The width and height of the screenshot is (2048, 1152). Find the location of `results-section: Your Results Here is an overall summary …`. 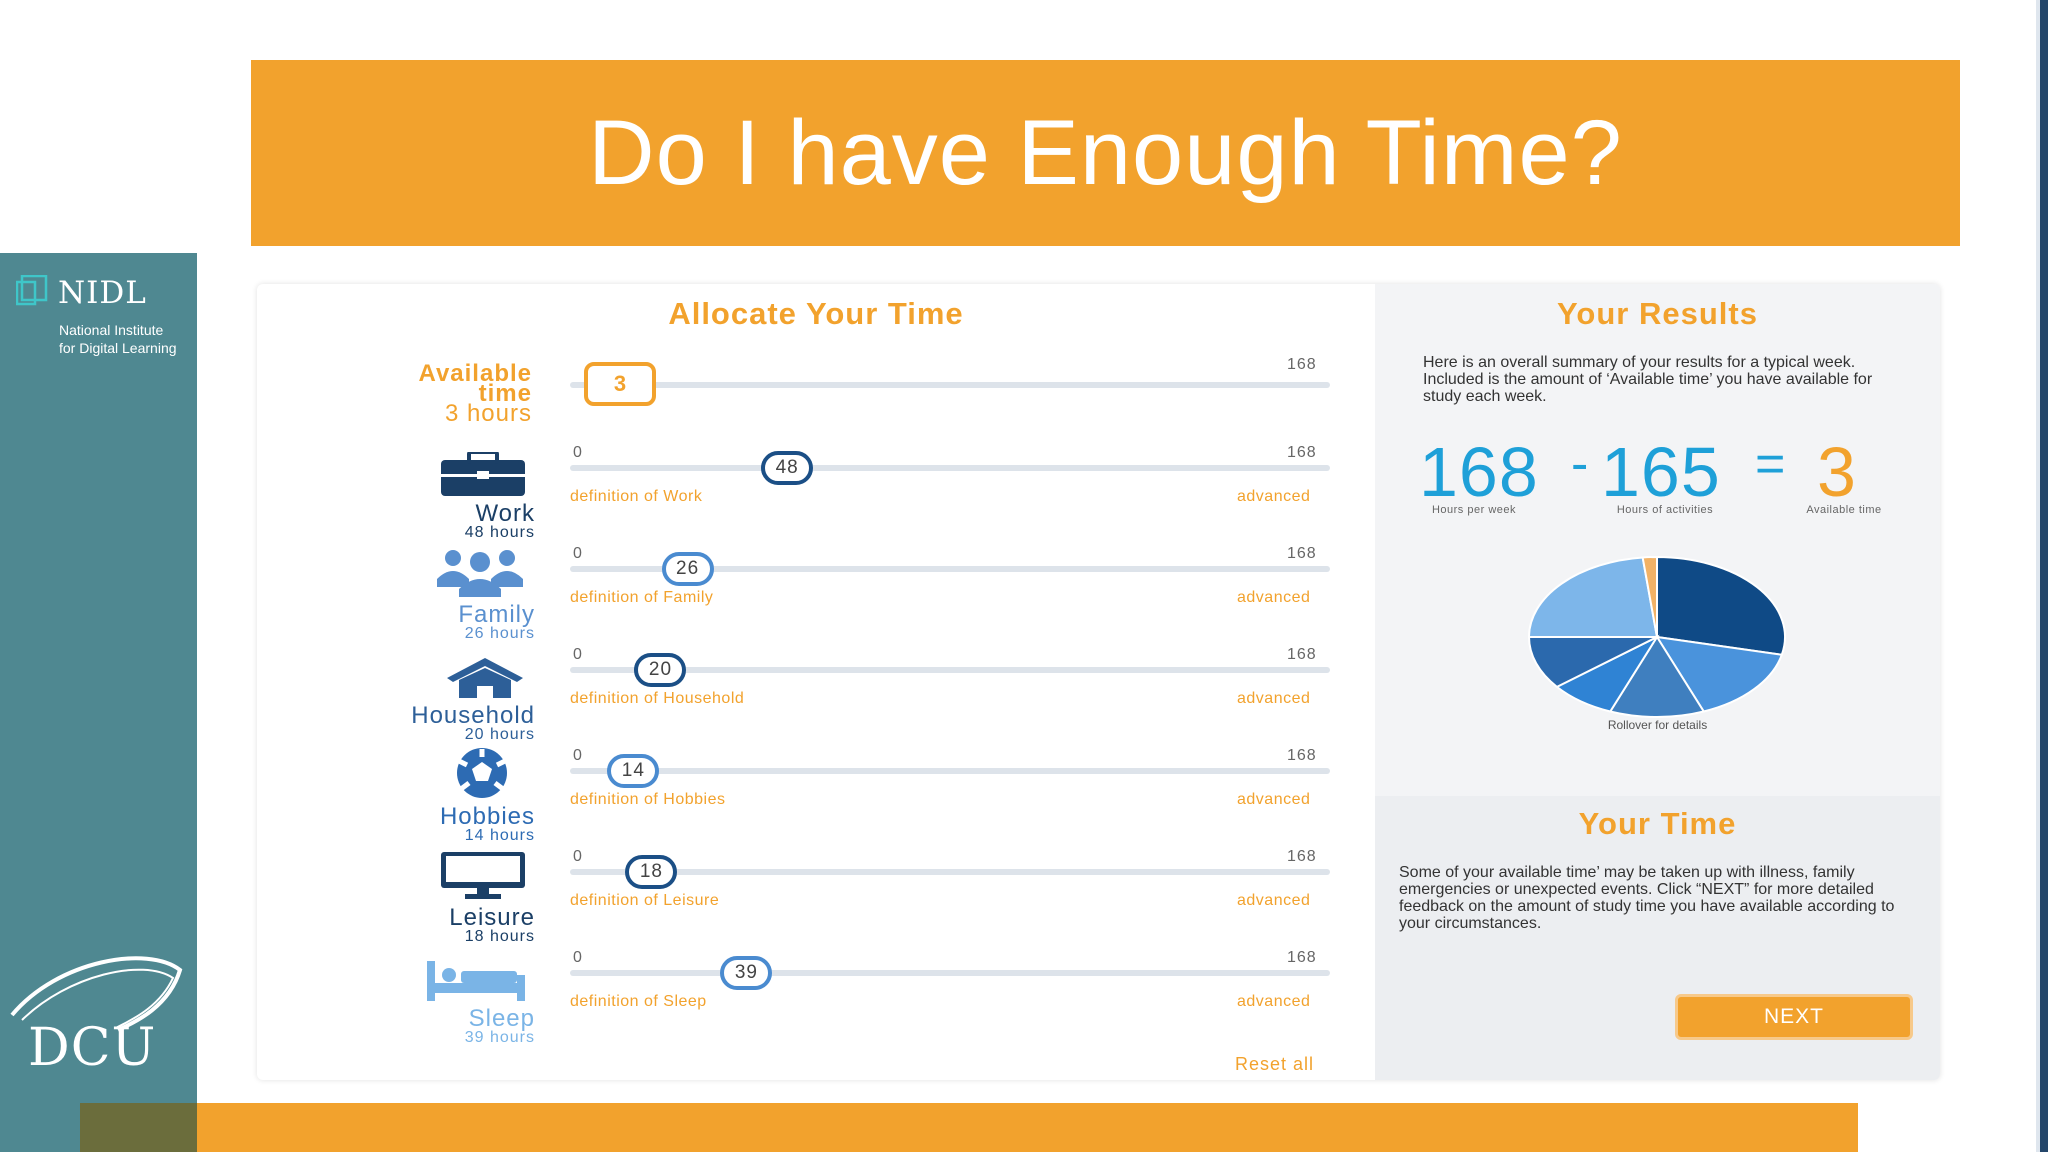

results-section: Your Results Here is an overall summary … is located at coordinates (1657, 540).